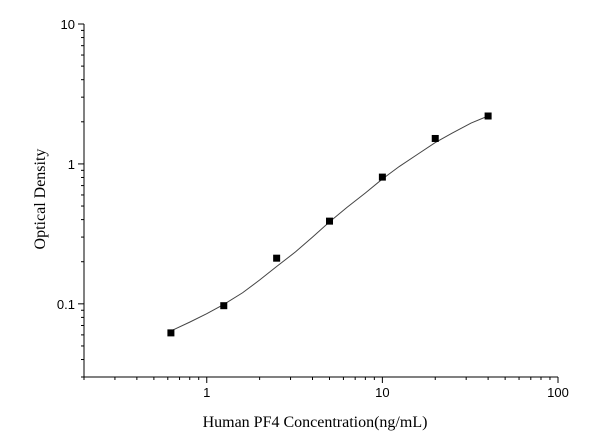  Describe the element at coordinates (315, 422) in the screenshot. I see `x-axis-label: Human PF4 Concentration(ng/mL)` at that location.